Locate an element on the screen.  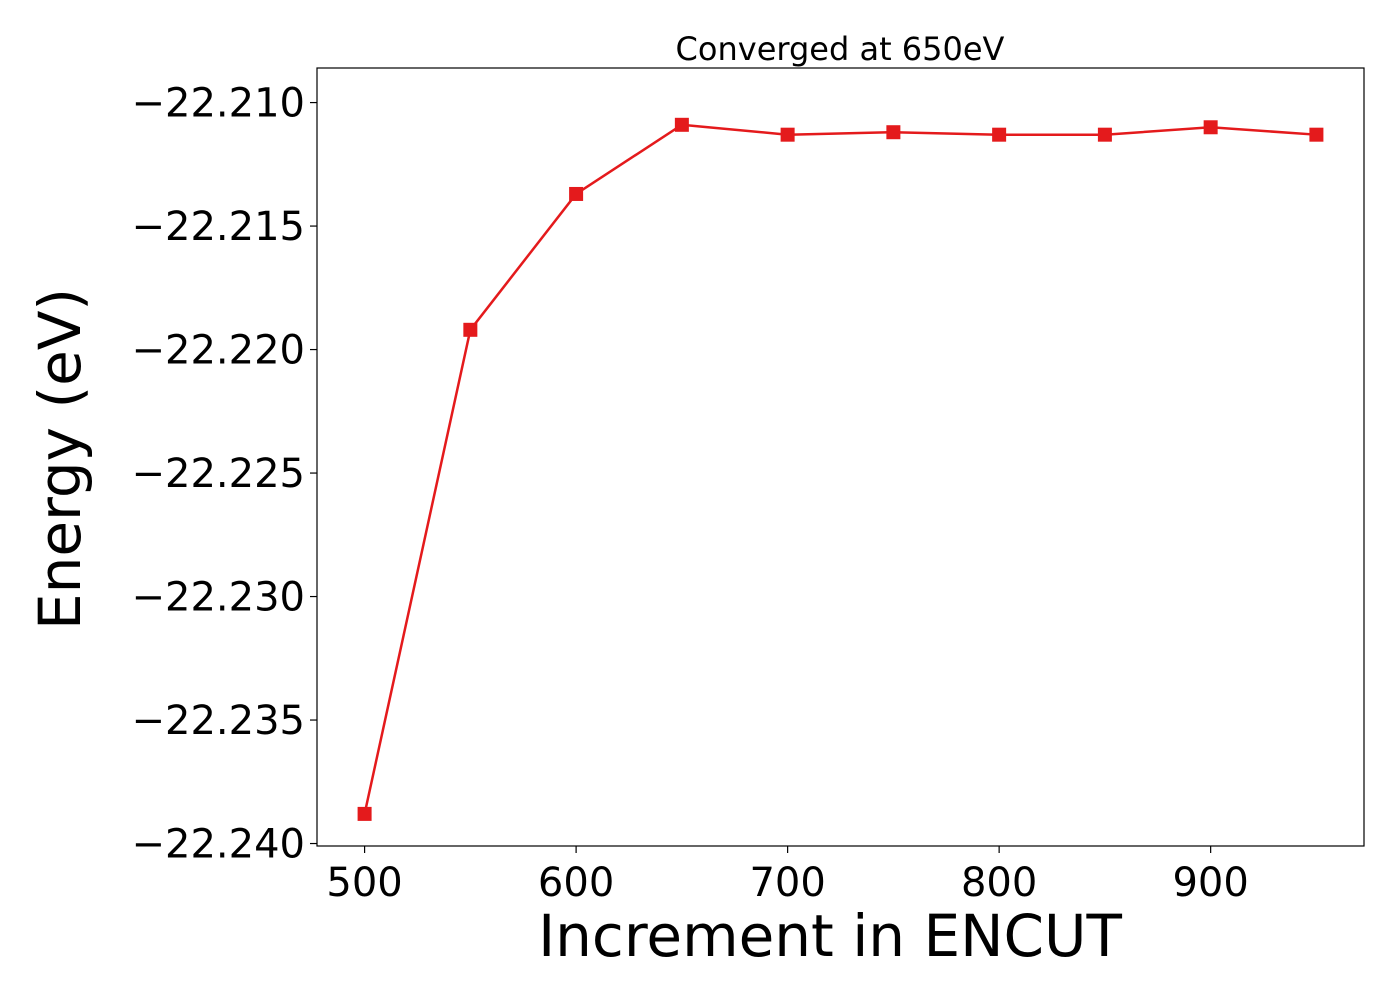
y-tick-label: −22.230 is located at coordinates (218, 598).